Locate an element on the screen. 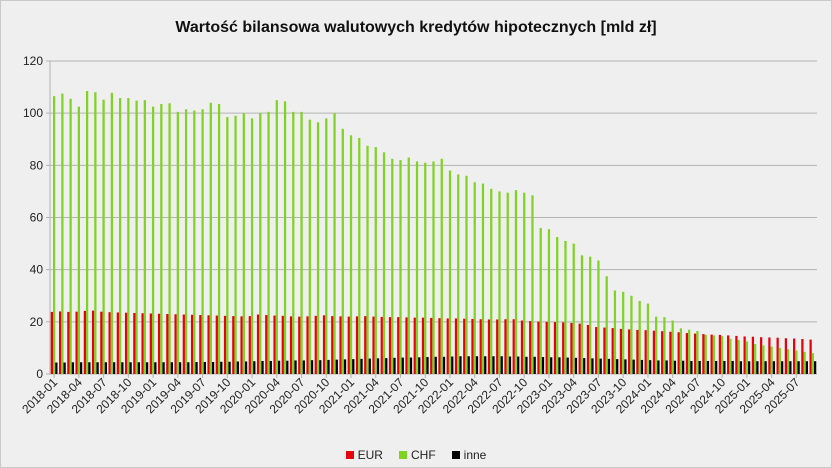 The image size is (832, 468). legend-label-eur: EUR is located at coordinates (370, 455).